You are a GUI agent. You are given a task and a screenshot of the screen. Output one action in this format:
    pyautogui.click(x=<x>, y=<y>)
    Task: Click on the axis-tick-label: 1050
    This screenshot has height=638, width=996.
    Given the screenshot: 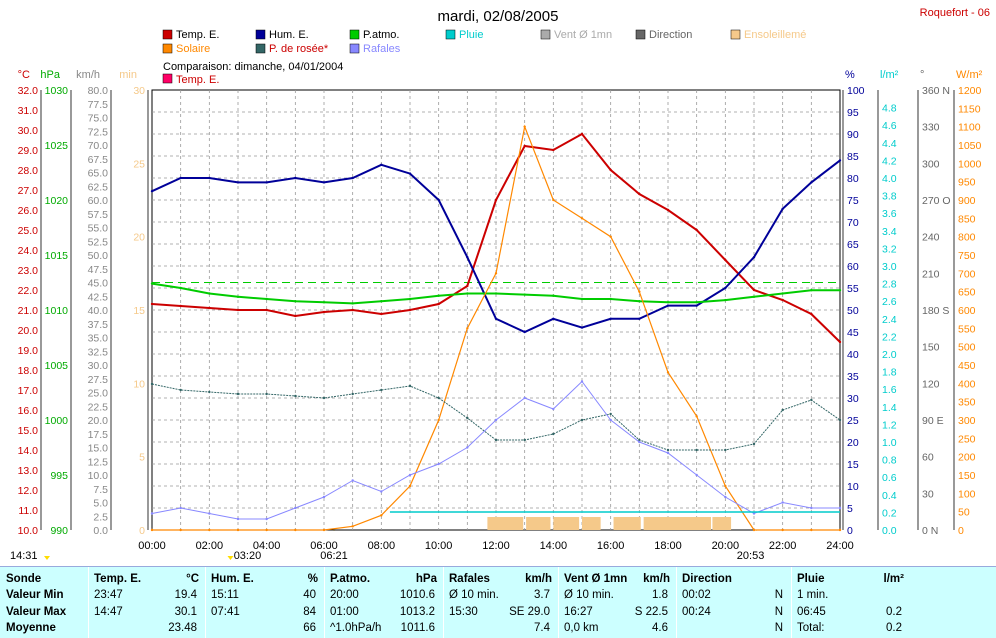 What is the action you would take?
    pyautogui.click(x=970, y=146)
    